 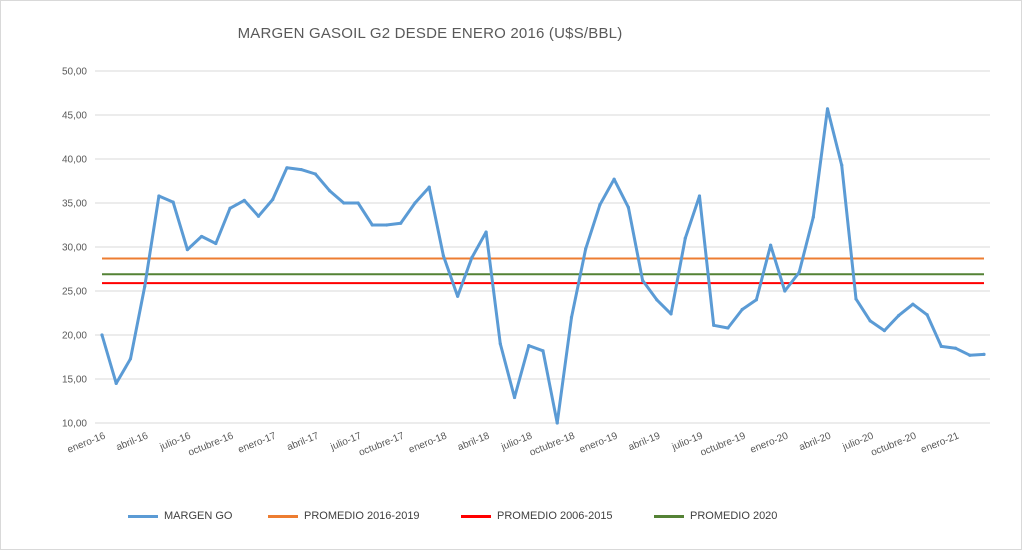 I want to click on y-tick-label: 20,00, so click(x=74, y=336).